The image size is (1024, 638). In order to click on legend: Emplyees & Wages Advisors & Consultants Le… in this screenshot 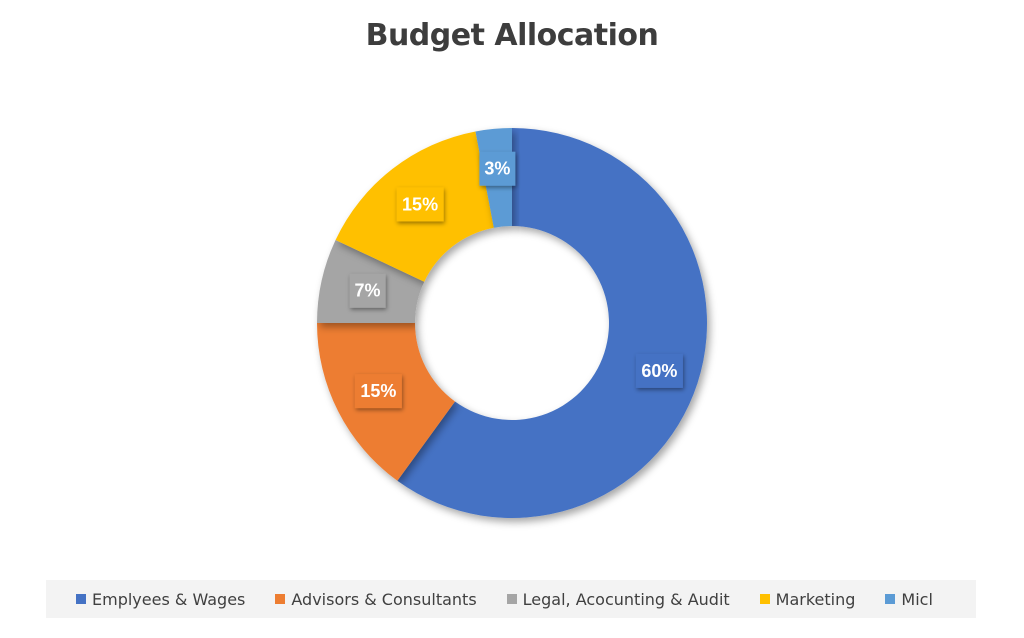, I will do `click(511, 599)`.